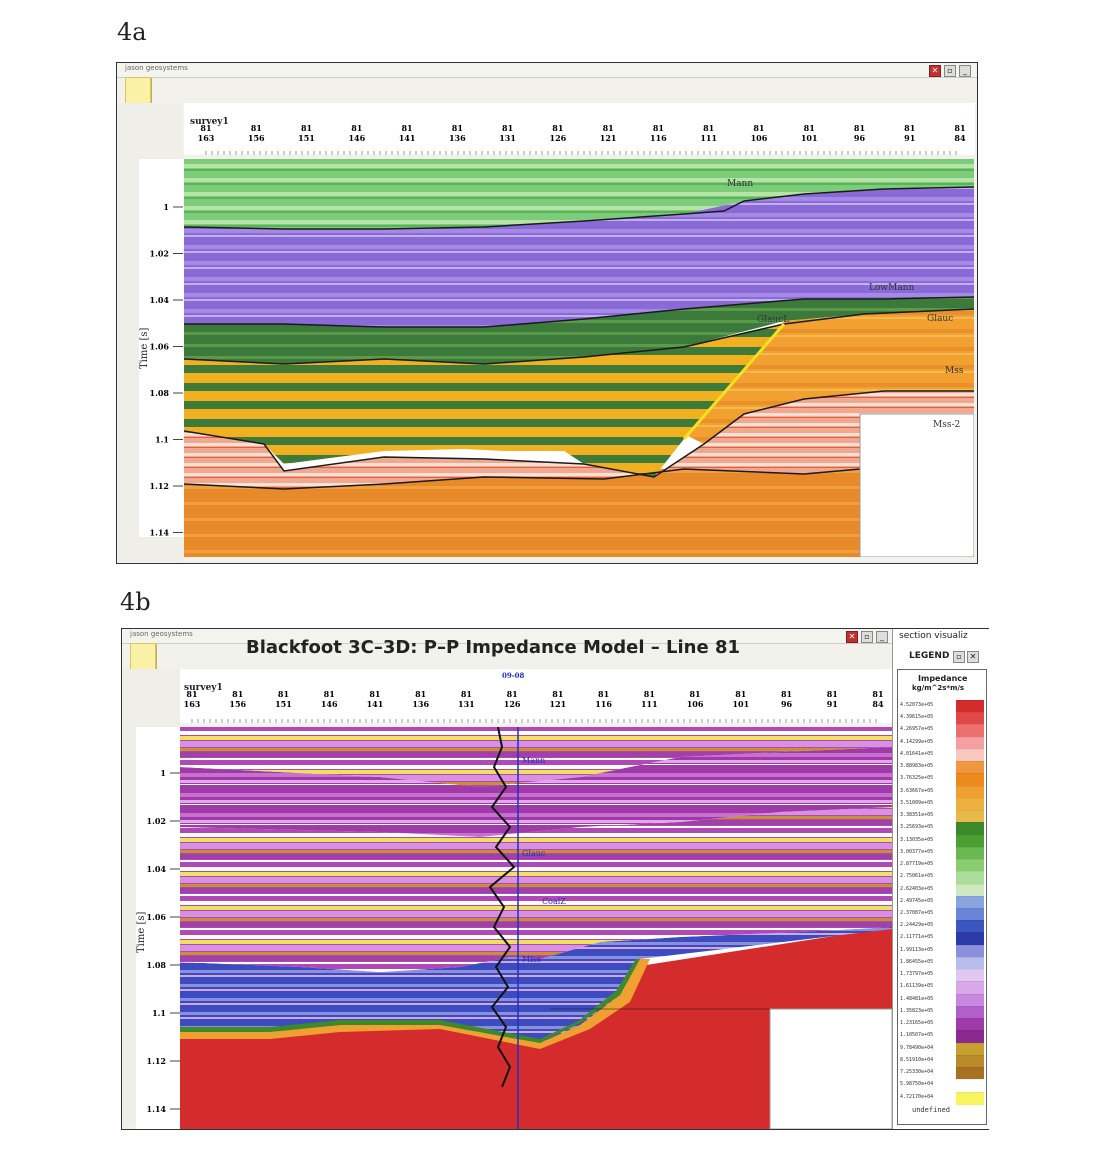  I want to click on legend-value: 3.88983e+05, so click(917, 766).